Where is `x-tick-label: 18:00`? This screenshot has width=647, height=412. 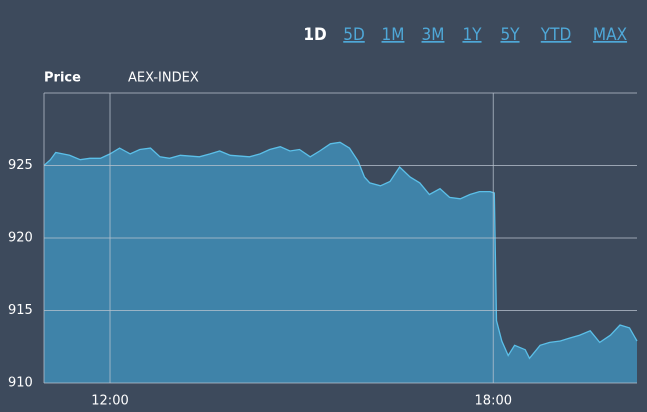 x-tick-label: 18:00 is located at coordinates (493, 401).